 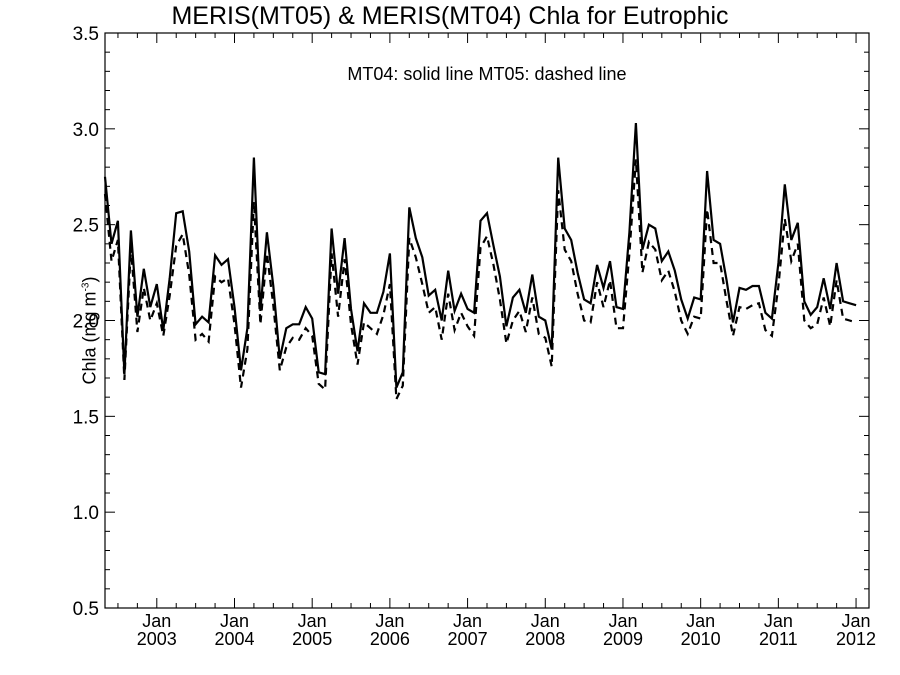 What do you see at coordinates (701, 639) in the screenshot?
I see `x-tick-year: 2010` at bounding box center [701, 639].